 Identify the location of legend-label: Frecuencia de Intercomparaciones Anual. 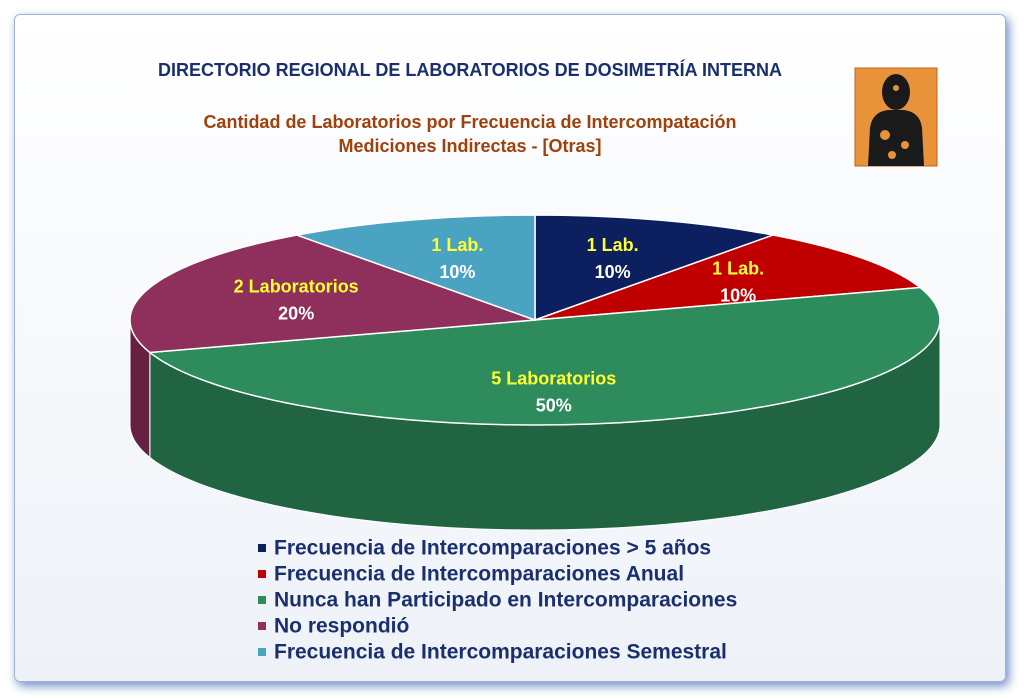
(479, 574).